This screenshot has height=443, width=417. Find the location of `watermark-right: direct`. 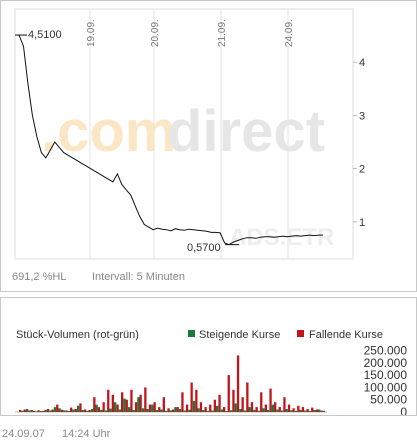

watermark-right: direct is located at coordinates (246, 131).